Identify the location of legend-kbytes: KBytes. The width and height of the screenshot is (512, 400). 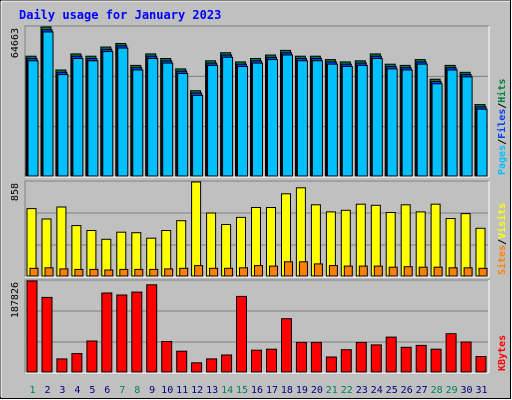
(502, 353).